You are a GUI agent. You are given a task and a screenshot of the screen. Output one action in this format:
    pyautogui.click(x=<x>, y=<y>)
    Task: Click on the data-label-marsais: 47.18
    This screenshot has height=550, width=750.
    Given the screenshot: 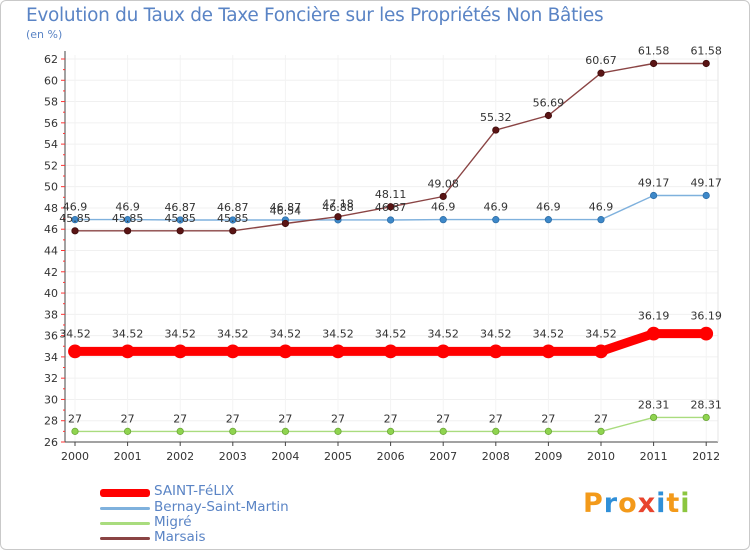 What is the action you would take?
    pyautogui.click(x=338, y=204)
    